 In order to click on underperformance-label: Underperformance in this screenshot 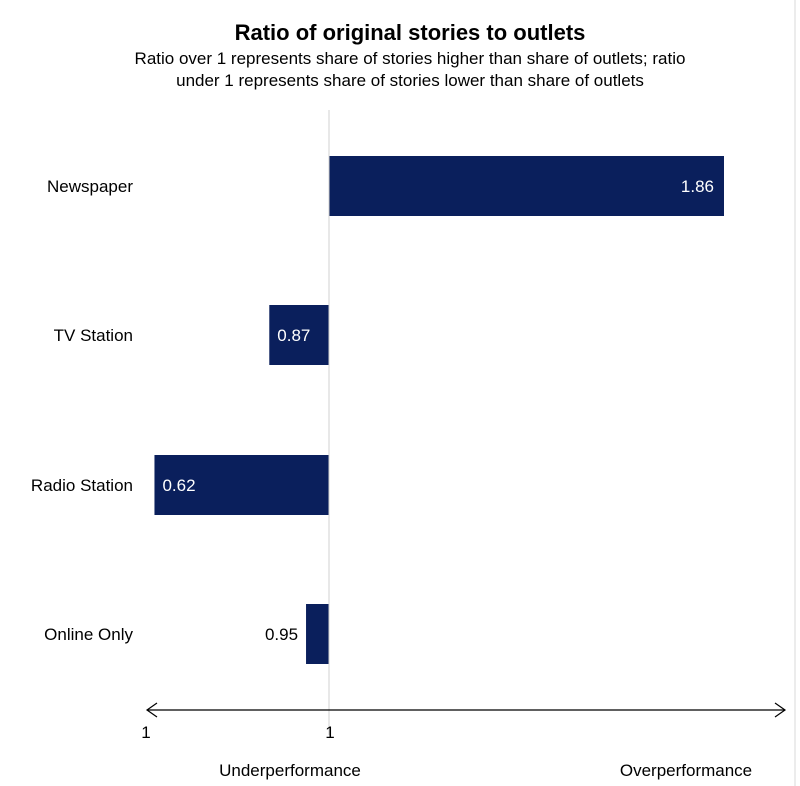, I will do `click(290, 770)`.